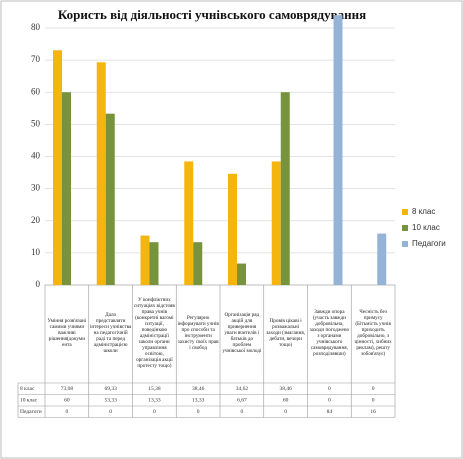 The height and width of the screenshot is (459, 463). What do you see at coordinates (29, 401) in the screenshot?
I see `row-header: 10 клас` at bounding box center [29, 401].